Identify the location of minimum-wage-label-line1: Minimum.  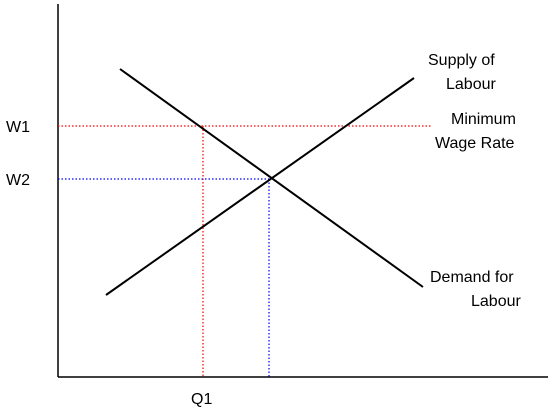
(483, 119).